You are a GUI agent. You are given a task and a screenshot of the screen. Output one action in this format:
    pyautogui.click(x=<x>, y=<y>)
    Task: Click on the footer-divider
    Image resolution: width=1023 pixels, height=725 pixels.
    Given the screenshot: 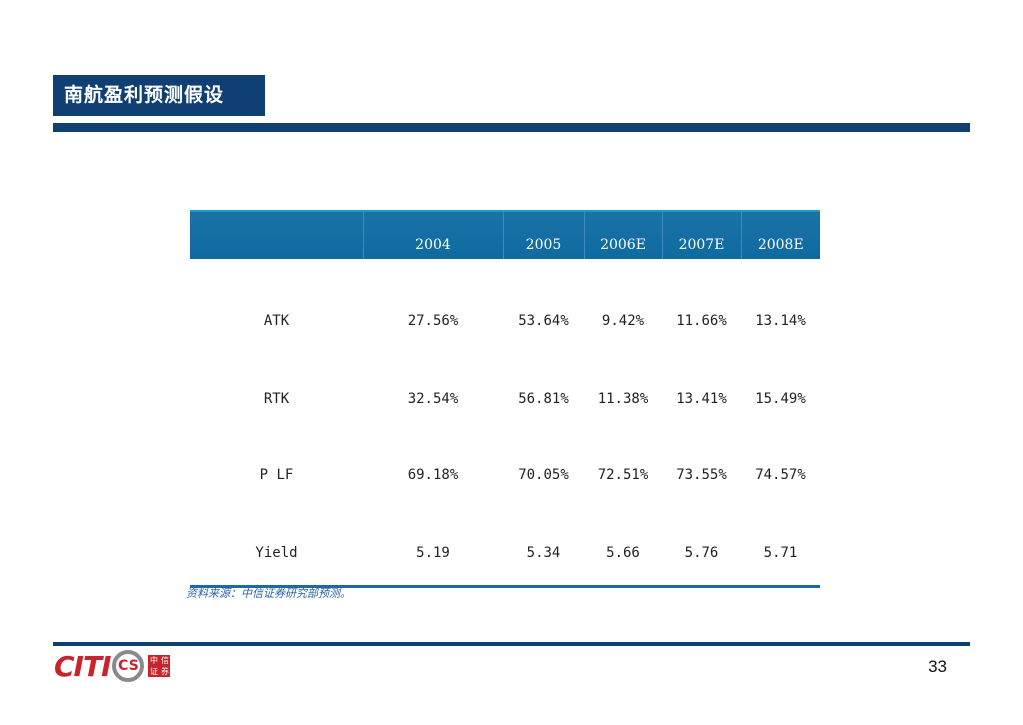 What is the action you would take?
    pyautogui.click(x=511, y=644)
    